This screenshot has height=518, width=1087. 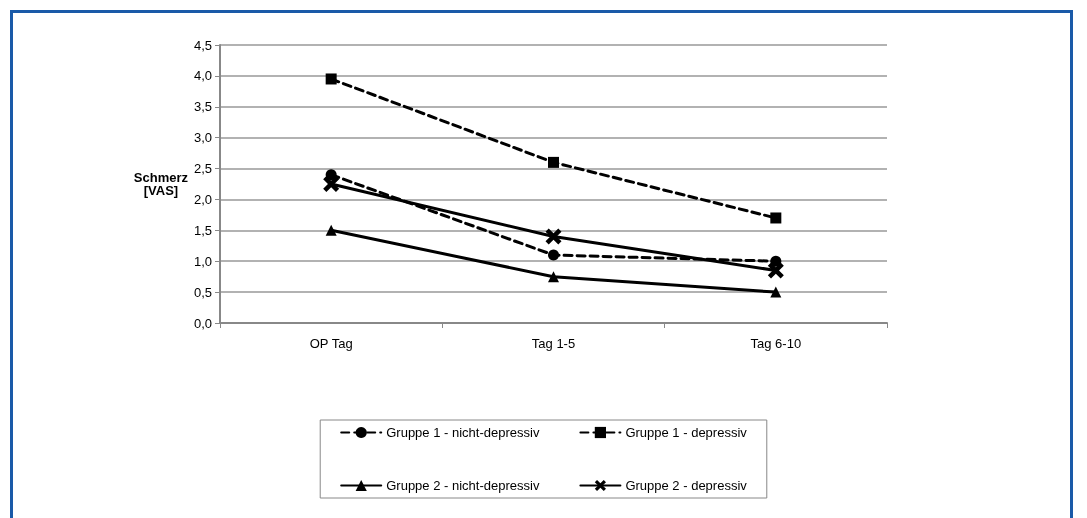 I want to click on x-tick-label: Tag 1-5, so click(x=553, y=343).